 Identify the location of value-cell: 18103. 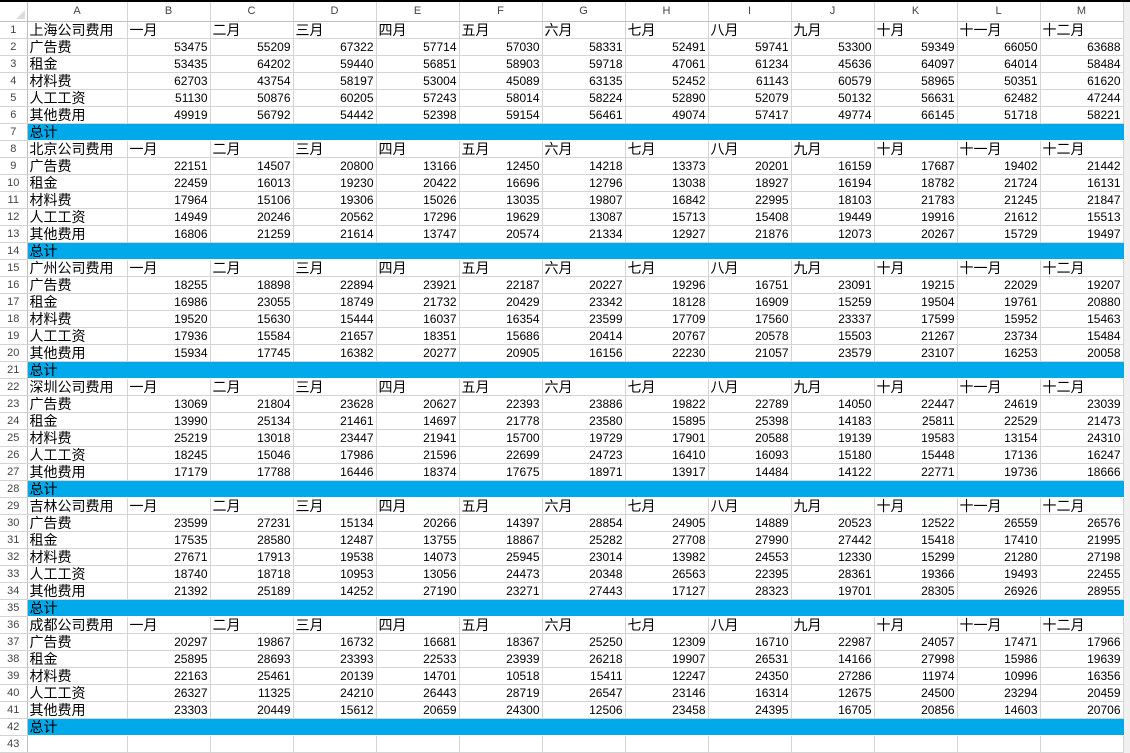
(833, 200).